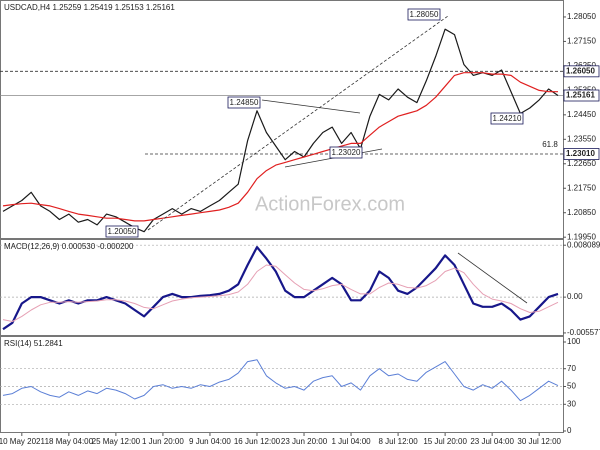  I want to click on price-label: 1.25161, so click(580, 95).